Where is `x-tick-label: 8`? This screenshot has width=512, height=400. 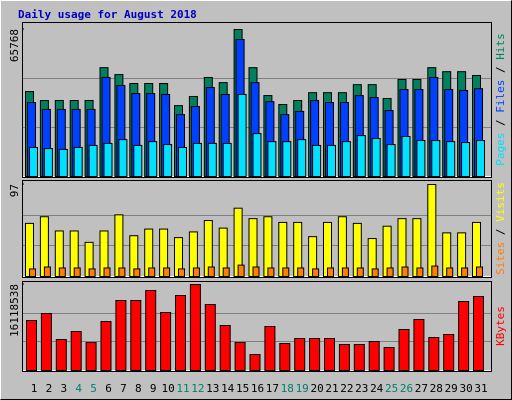
x-tick-label: 8 is located at coordinates (138, 388).